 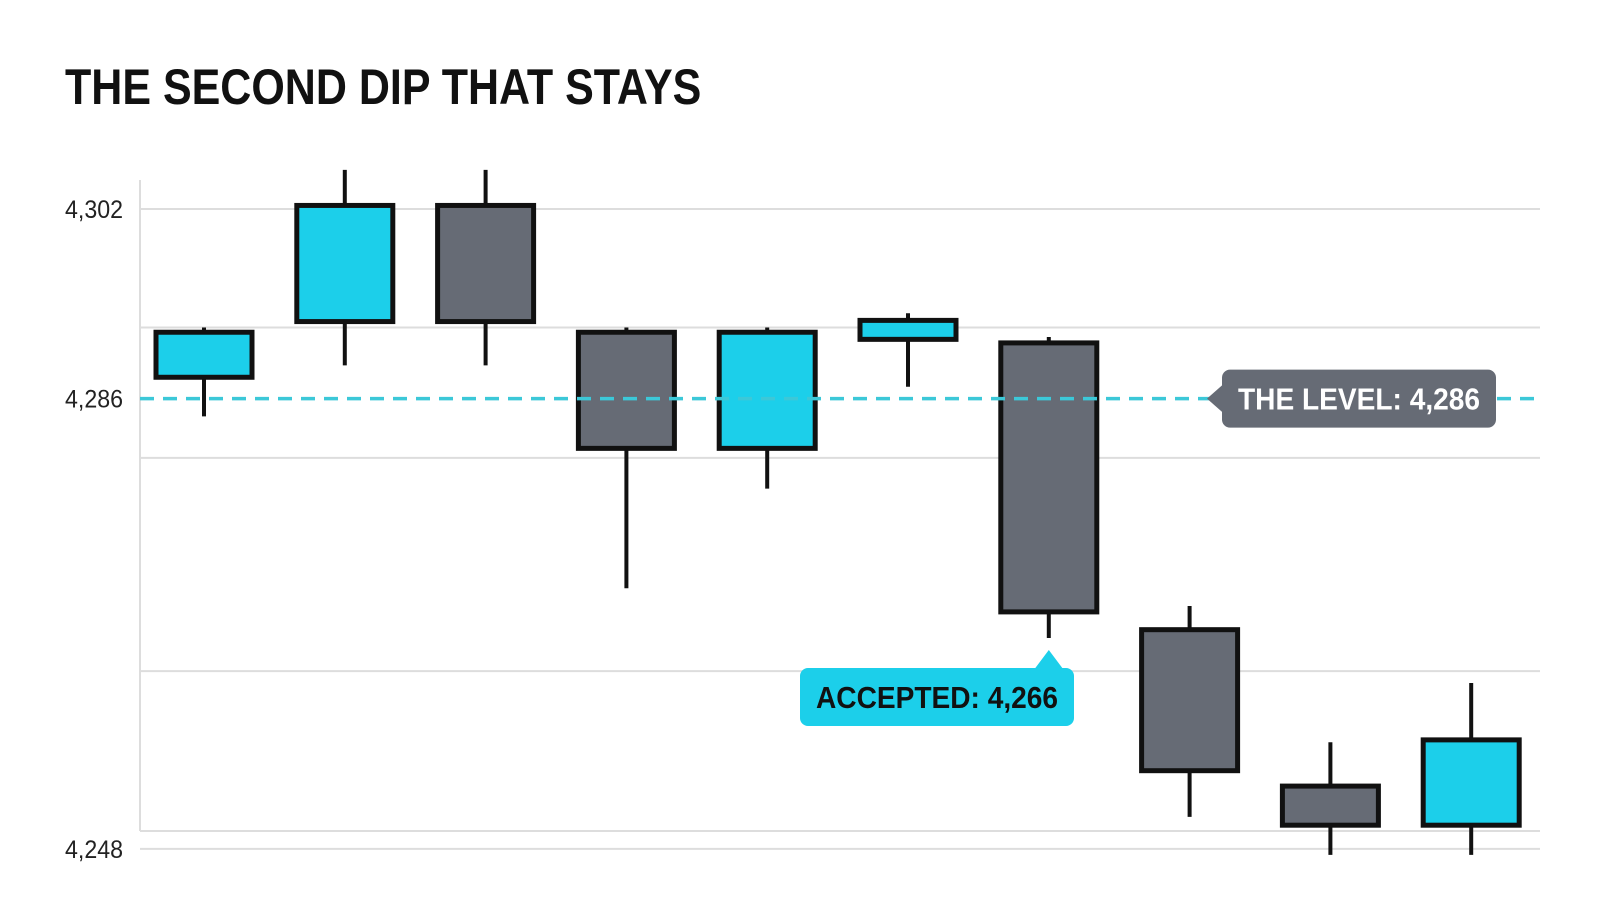 I want to click on accepted-callout-box, so click(x=937, y=697).